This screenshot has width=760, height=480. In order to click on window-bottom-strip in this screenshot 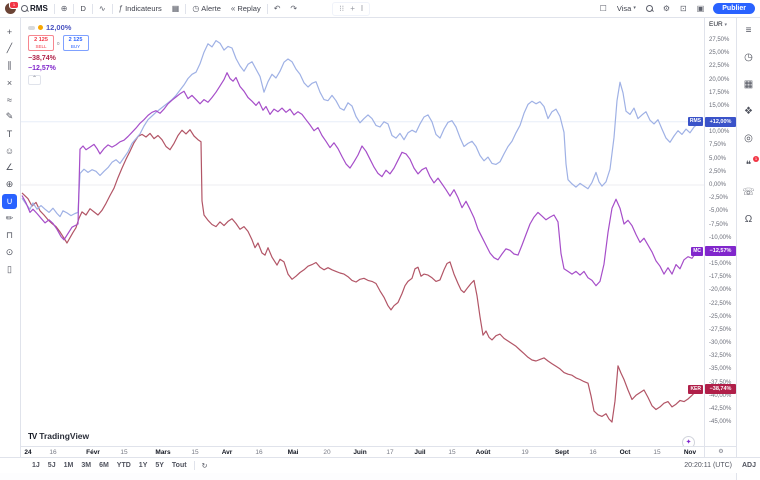, I will do `click(380, 476)`.